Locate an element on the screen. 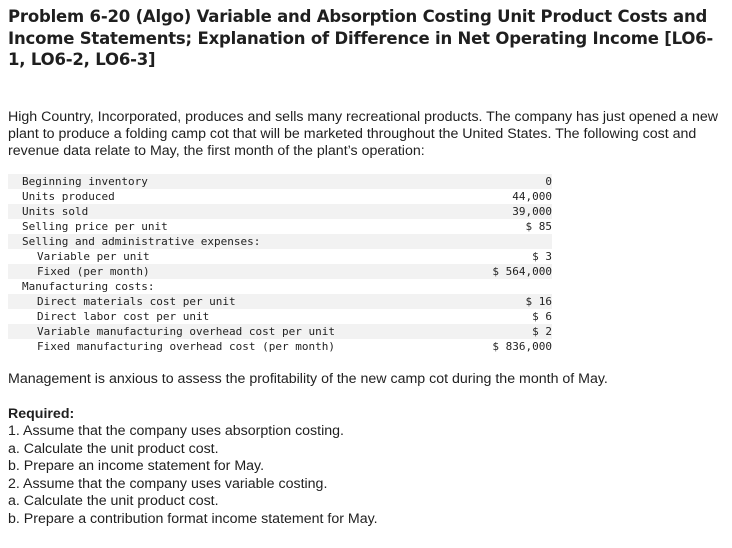 Image resolution: width=732 pixels, height=548 pixels. table-row: Selling price per unit $ 85 is located at coordinates (280, 226).